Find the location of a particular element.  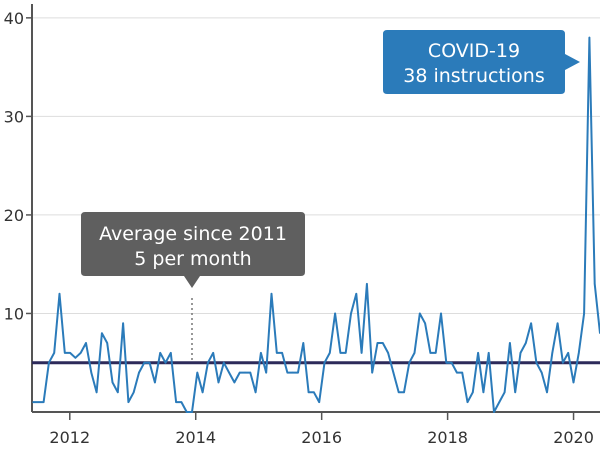

average-callout: Average since 2011 5 per month is located at coordinates (193, 250).